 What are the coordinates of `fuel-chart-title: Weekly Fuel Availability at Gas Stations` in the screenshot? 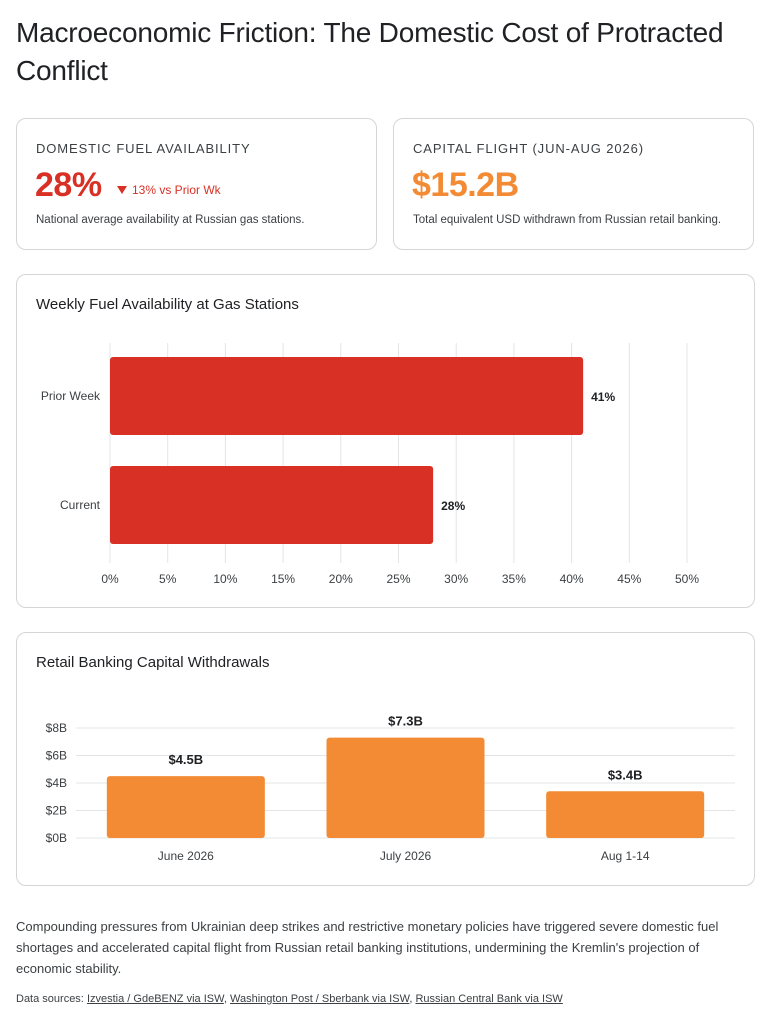 It's located at (167, 304).